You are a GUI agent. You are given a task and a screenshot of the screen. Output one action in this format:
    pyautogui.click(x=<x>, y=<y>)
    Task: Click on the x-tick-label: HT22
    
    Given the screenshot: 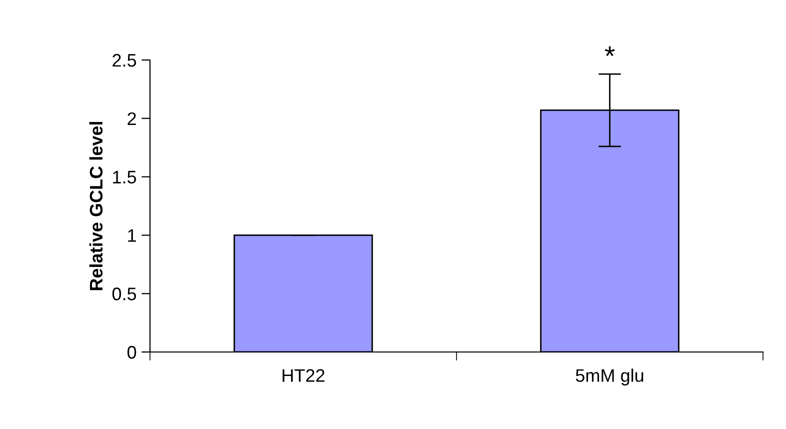 What is the action you would take?
    pyautogui.click(x=303, y=375)
    